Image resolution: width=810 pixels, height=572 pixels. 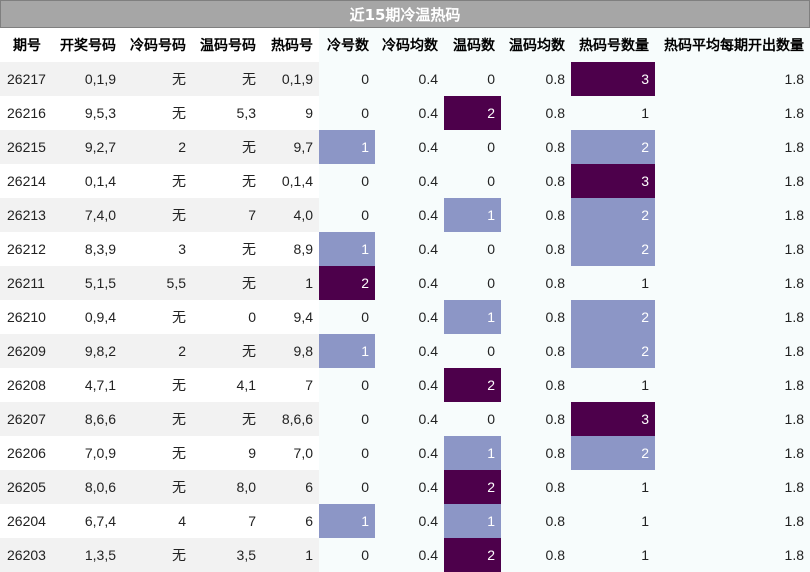 I want to click on col-header-warm: 温码号码, so click(x=228, y=46).